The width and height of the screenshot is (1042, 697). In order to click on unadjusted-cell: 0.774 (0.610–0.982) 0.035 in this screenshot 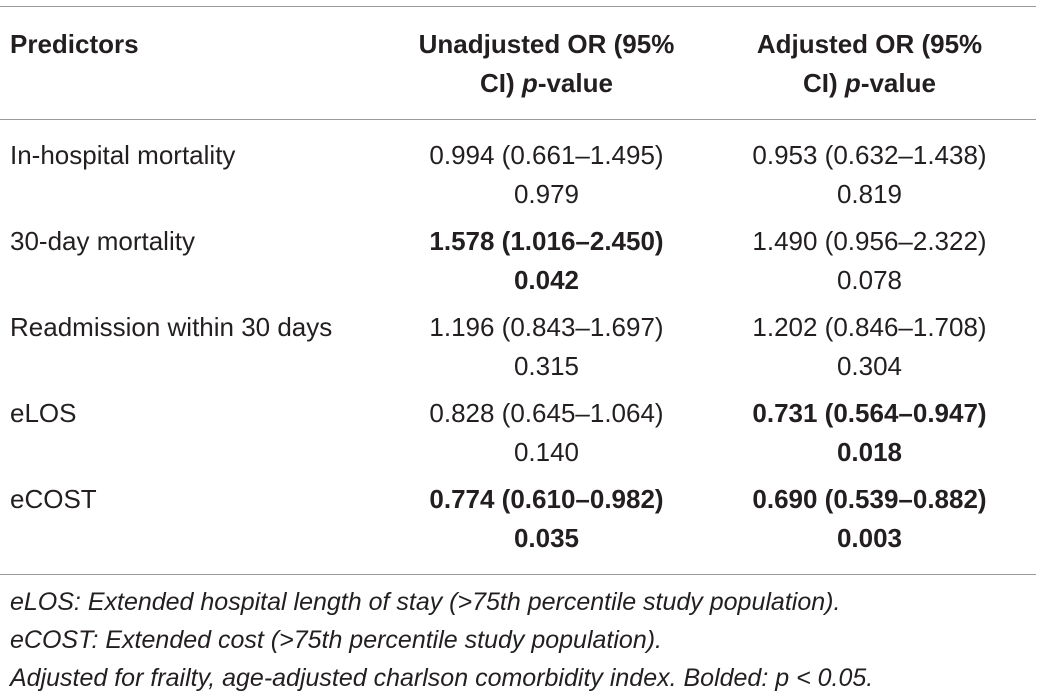, I will do `click(546, 523)`.